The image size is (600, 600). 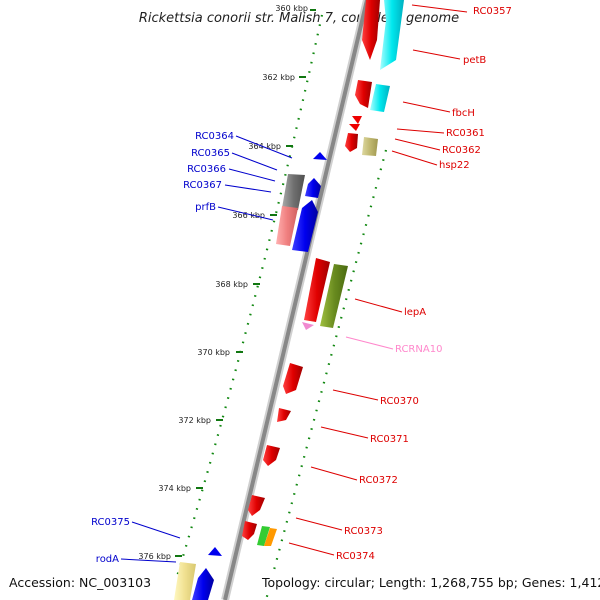 What do you see at coordinates (454, 165) in the screenshot?
I see `gene-label-hsp22: hsp22` at bounding box center [454, 165].